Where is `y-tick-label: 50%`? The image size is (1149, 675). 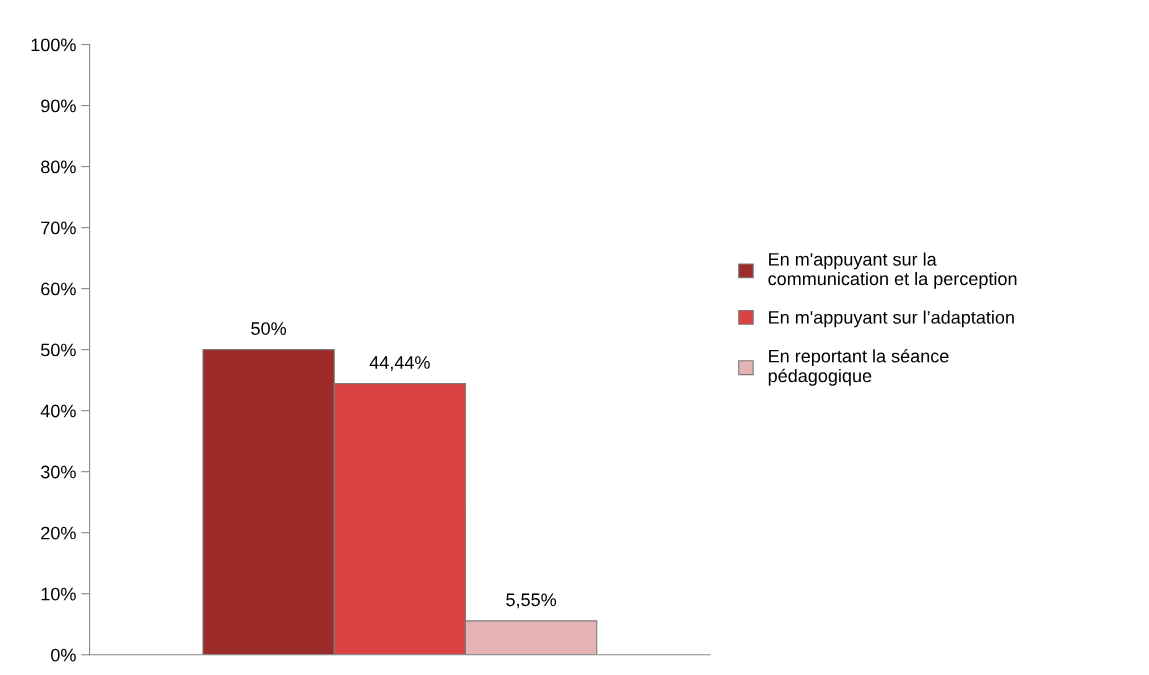 y-tick-label: 50% is located at coordinates (58, 350).